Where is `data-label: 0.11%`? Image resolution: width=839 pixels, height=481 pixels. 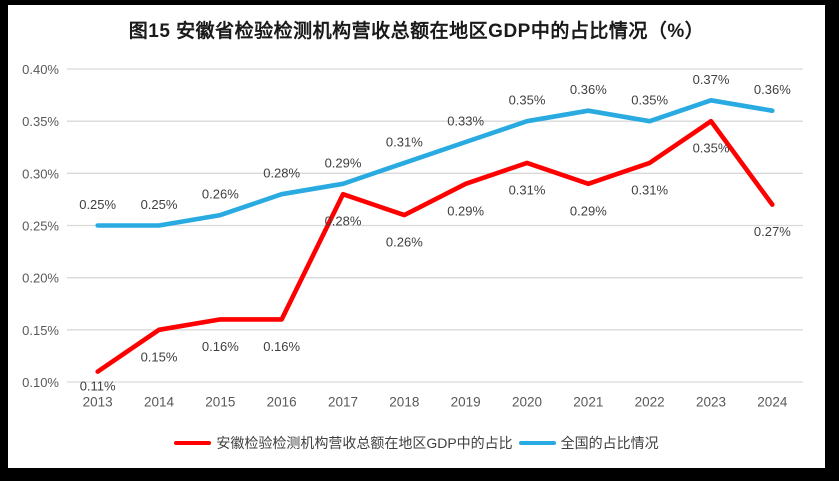 data-label: 0.11% is located at coordinates (98, 386).